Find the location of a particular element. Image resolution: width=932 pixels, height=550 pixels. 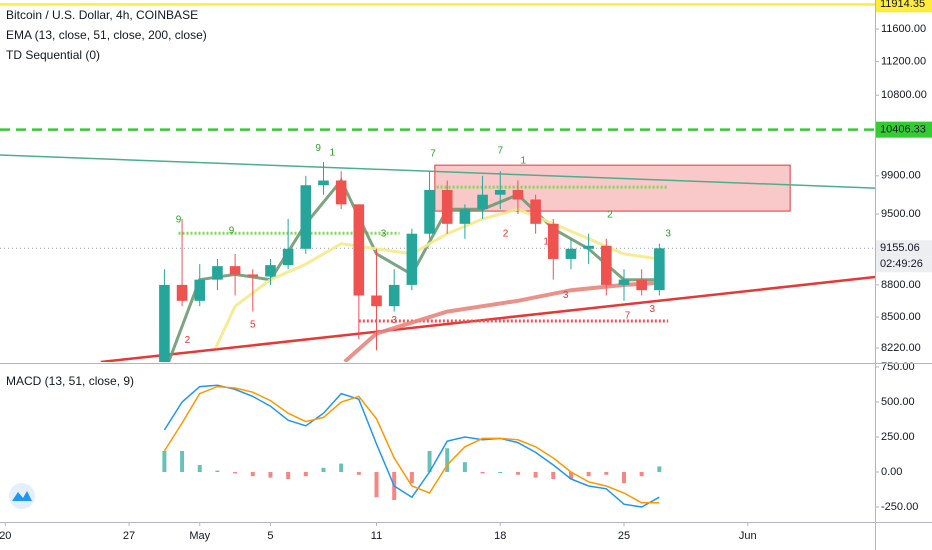

y-tick-label: 10800.00 is located at coordinates (904, 95).